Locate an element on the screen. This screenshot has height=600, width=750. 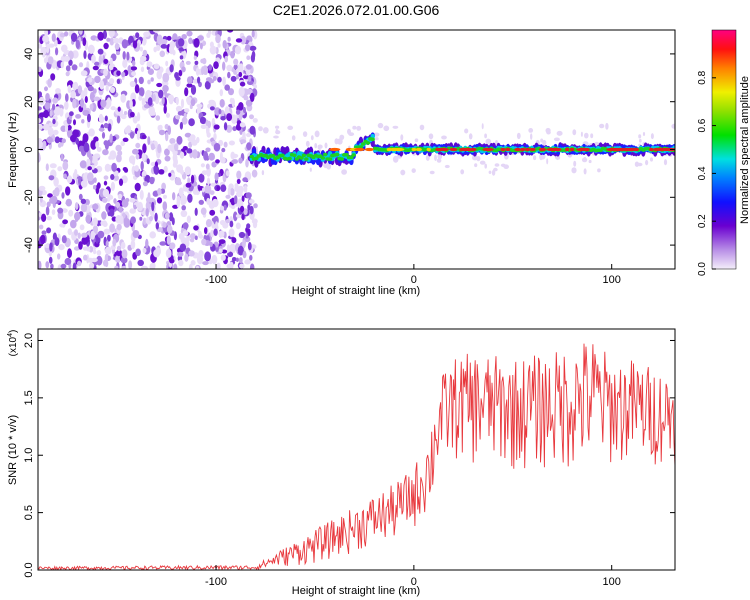
spectrogram-x-label: Height of straight line (km) is located at coordinates (356, 291).